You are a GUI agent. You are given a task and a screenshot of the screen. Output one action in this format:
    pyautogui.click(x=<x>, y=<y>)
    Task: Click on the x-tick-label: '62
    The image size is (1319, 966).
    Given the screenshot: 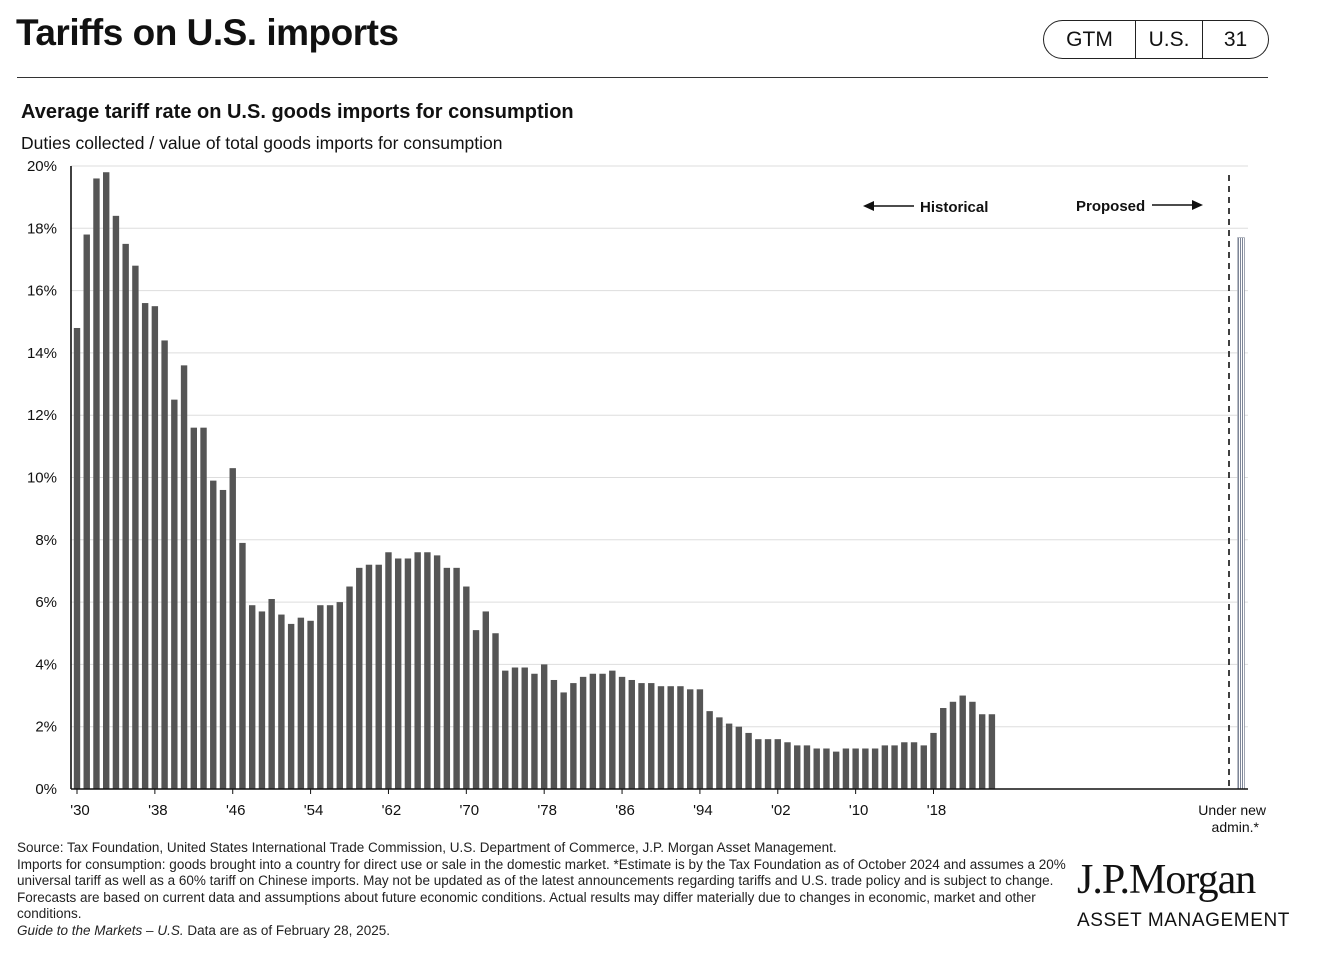 What is the action you would take?
    pyautogui.click(x=392, y=810)
    